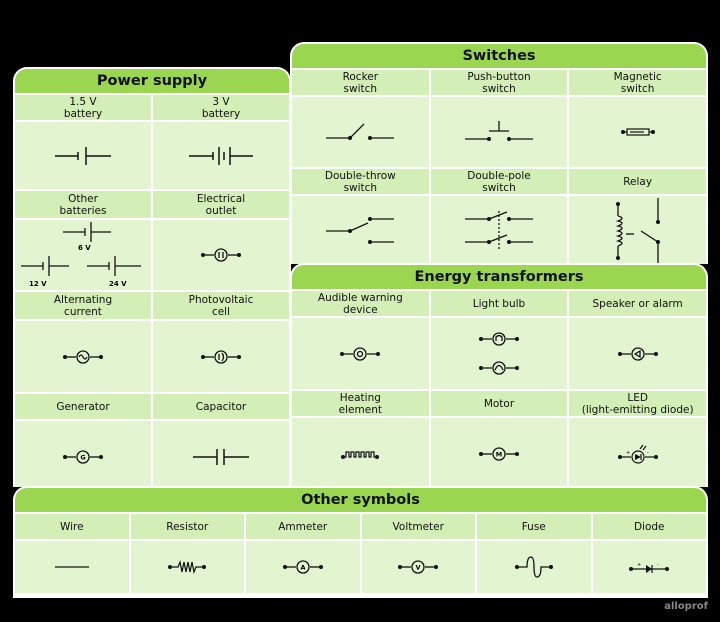 The image size is (720, 622). I want to click on label-push-button-switch: Push-button switch, so click(499, 82).